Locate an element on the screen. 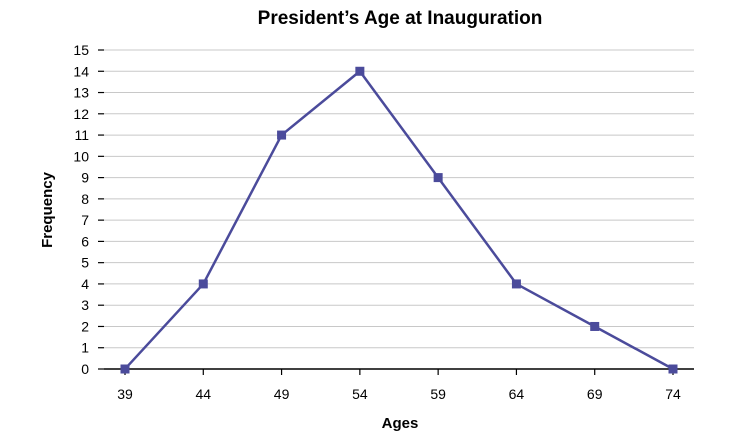 The image size is (731, 441). x-tick-label: 54 is located at coordinates (360, 394).